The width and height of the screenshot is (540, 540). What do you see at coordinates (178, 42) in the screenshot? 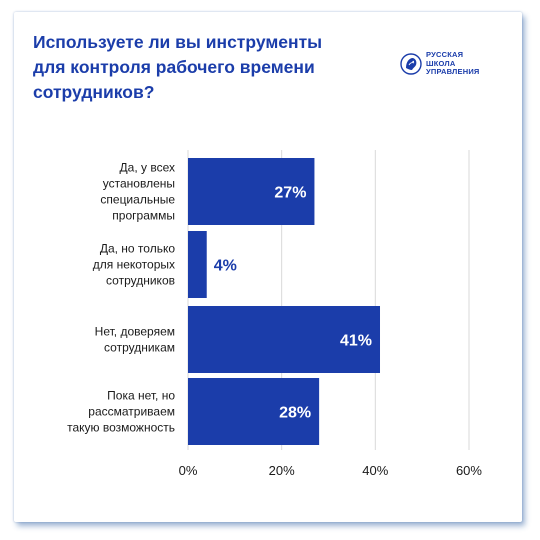
I see `chart-title-line-1: Используете ли вы инструменты` at bounding box center [178, 42].